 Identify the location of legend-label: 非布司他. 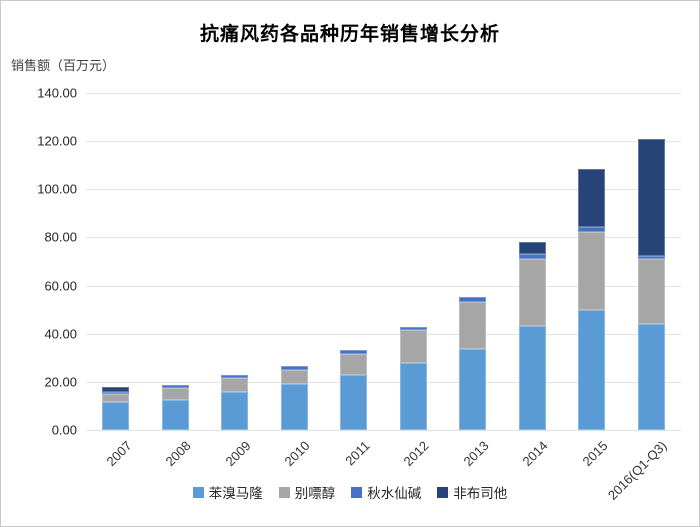
(480, 493).